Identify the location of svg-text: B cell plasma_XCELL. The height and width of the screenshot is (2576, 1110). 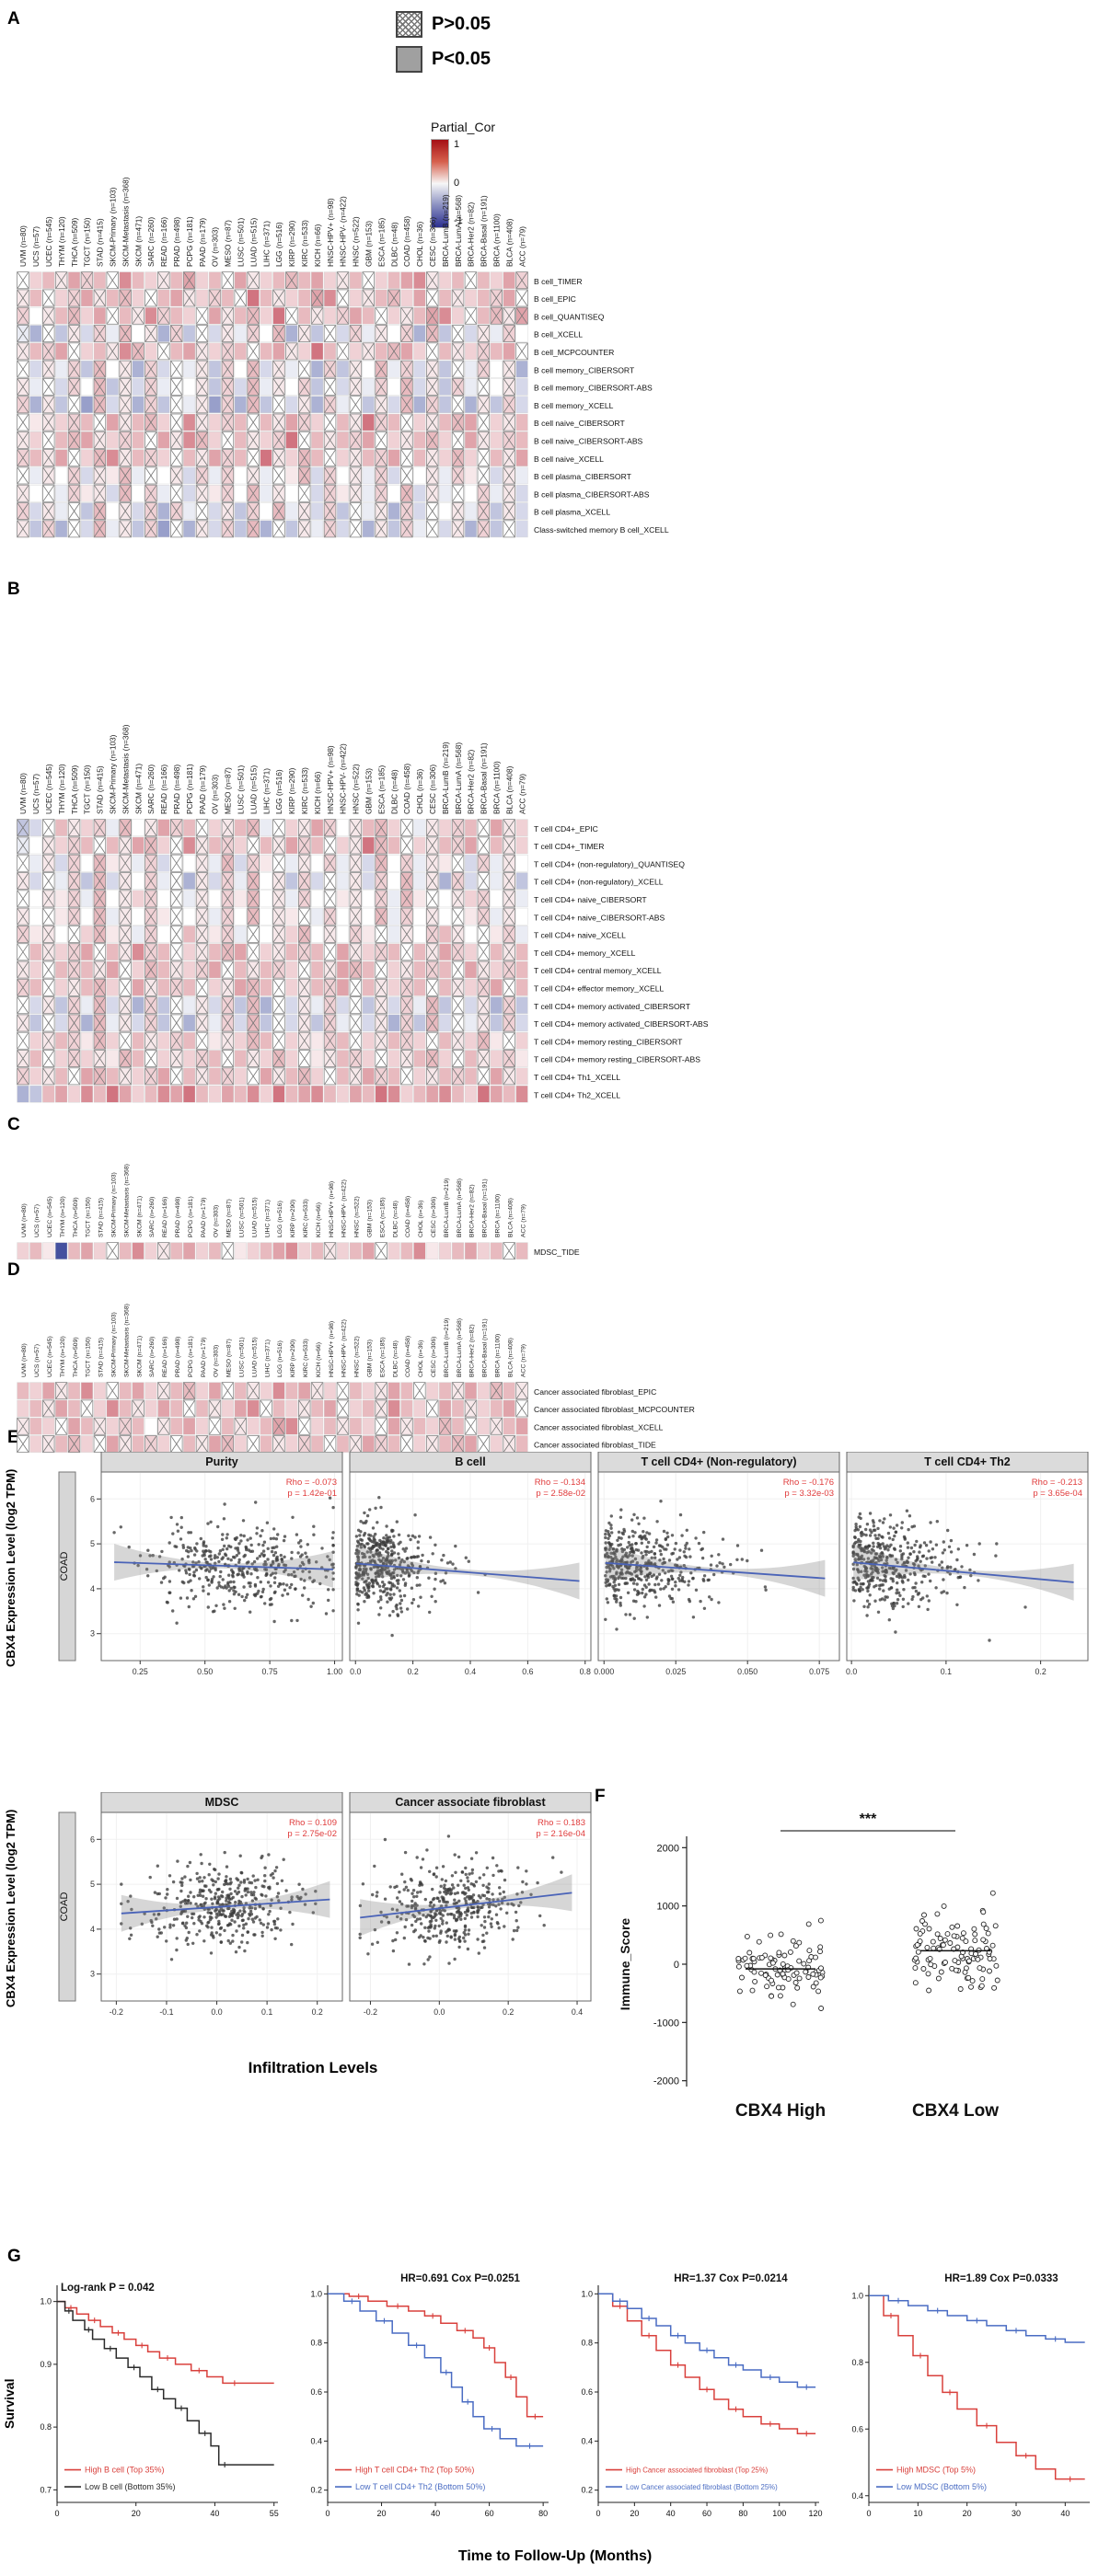
(572, 512).